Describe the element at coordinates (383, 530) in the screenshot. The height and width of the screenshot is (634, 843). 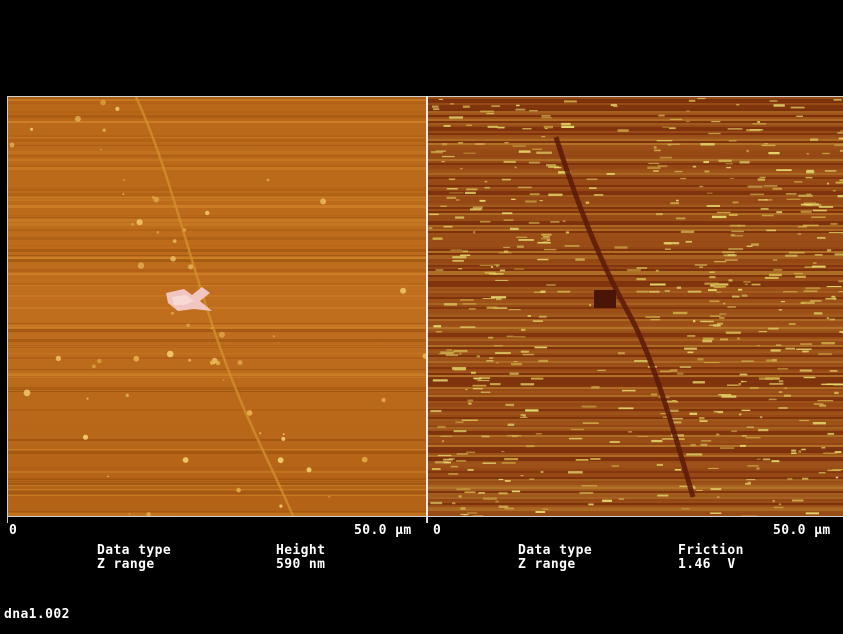
I see `left-axis-end: 50.0 µm` at that location.